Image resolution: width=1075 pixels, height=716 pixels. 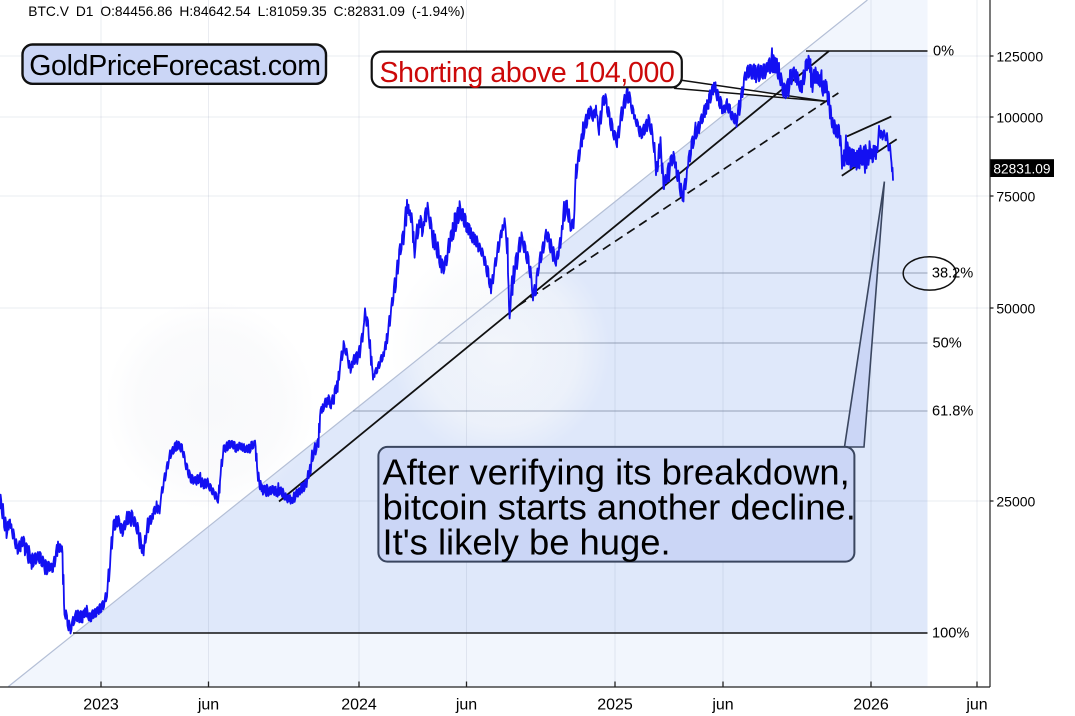 What do you see at coordinates (950, 634) in the screenshot?
I see `svg-text: 100%` at bounding box center [950, 634].